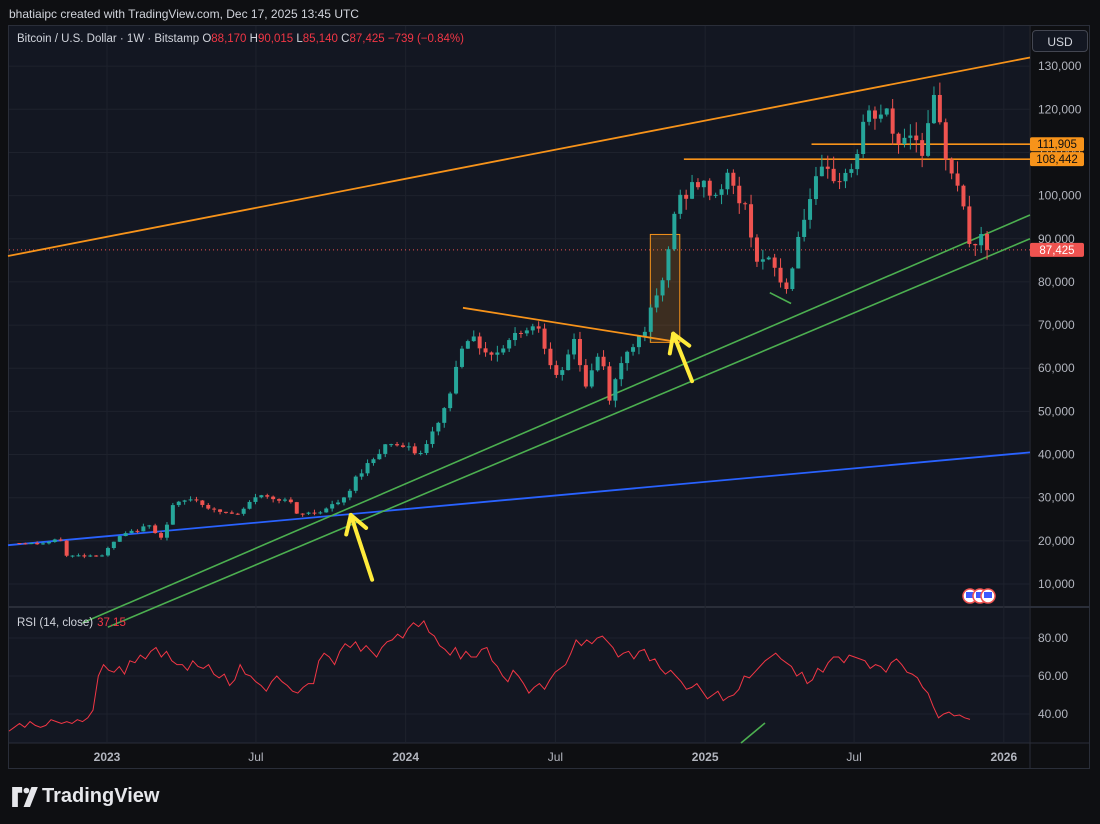  Describe the element at coordinates (853, 757) in the screenshot. I see `time-tick-label: Jul` at that location.